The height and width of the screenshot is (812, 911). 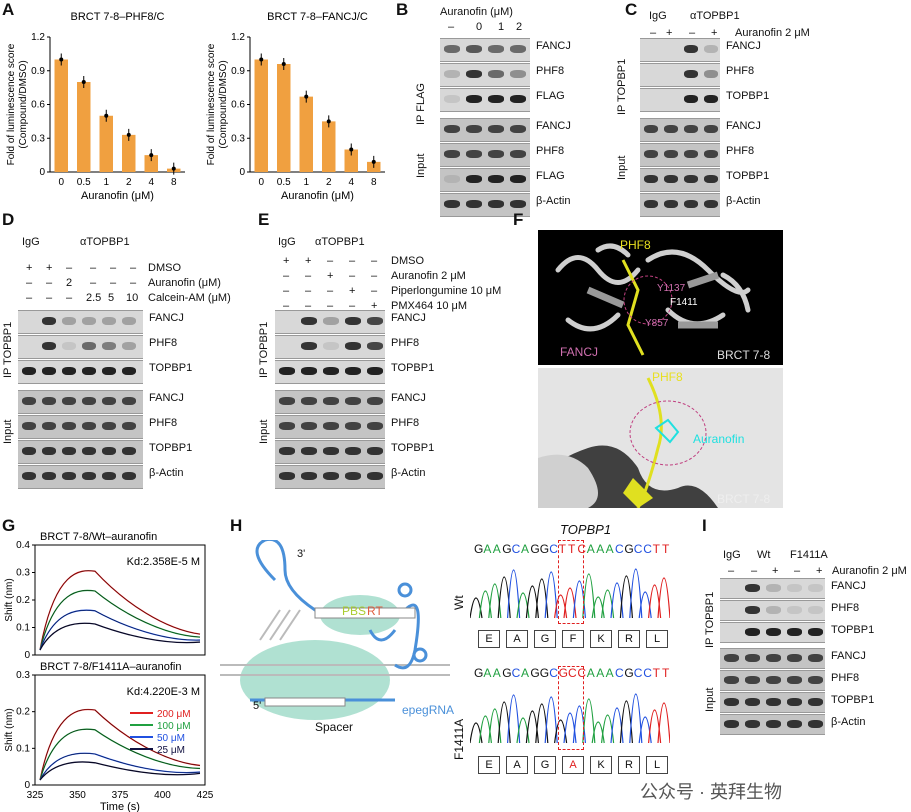 I want to click on aa-box: G, so click(x=545, y=765).